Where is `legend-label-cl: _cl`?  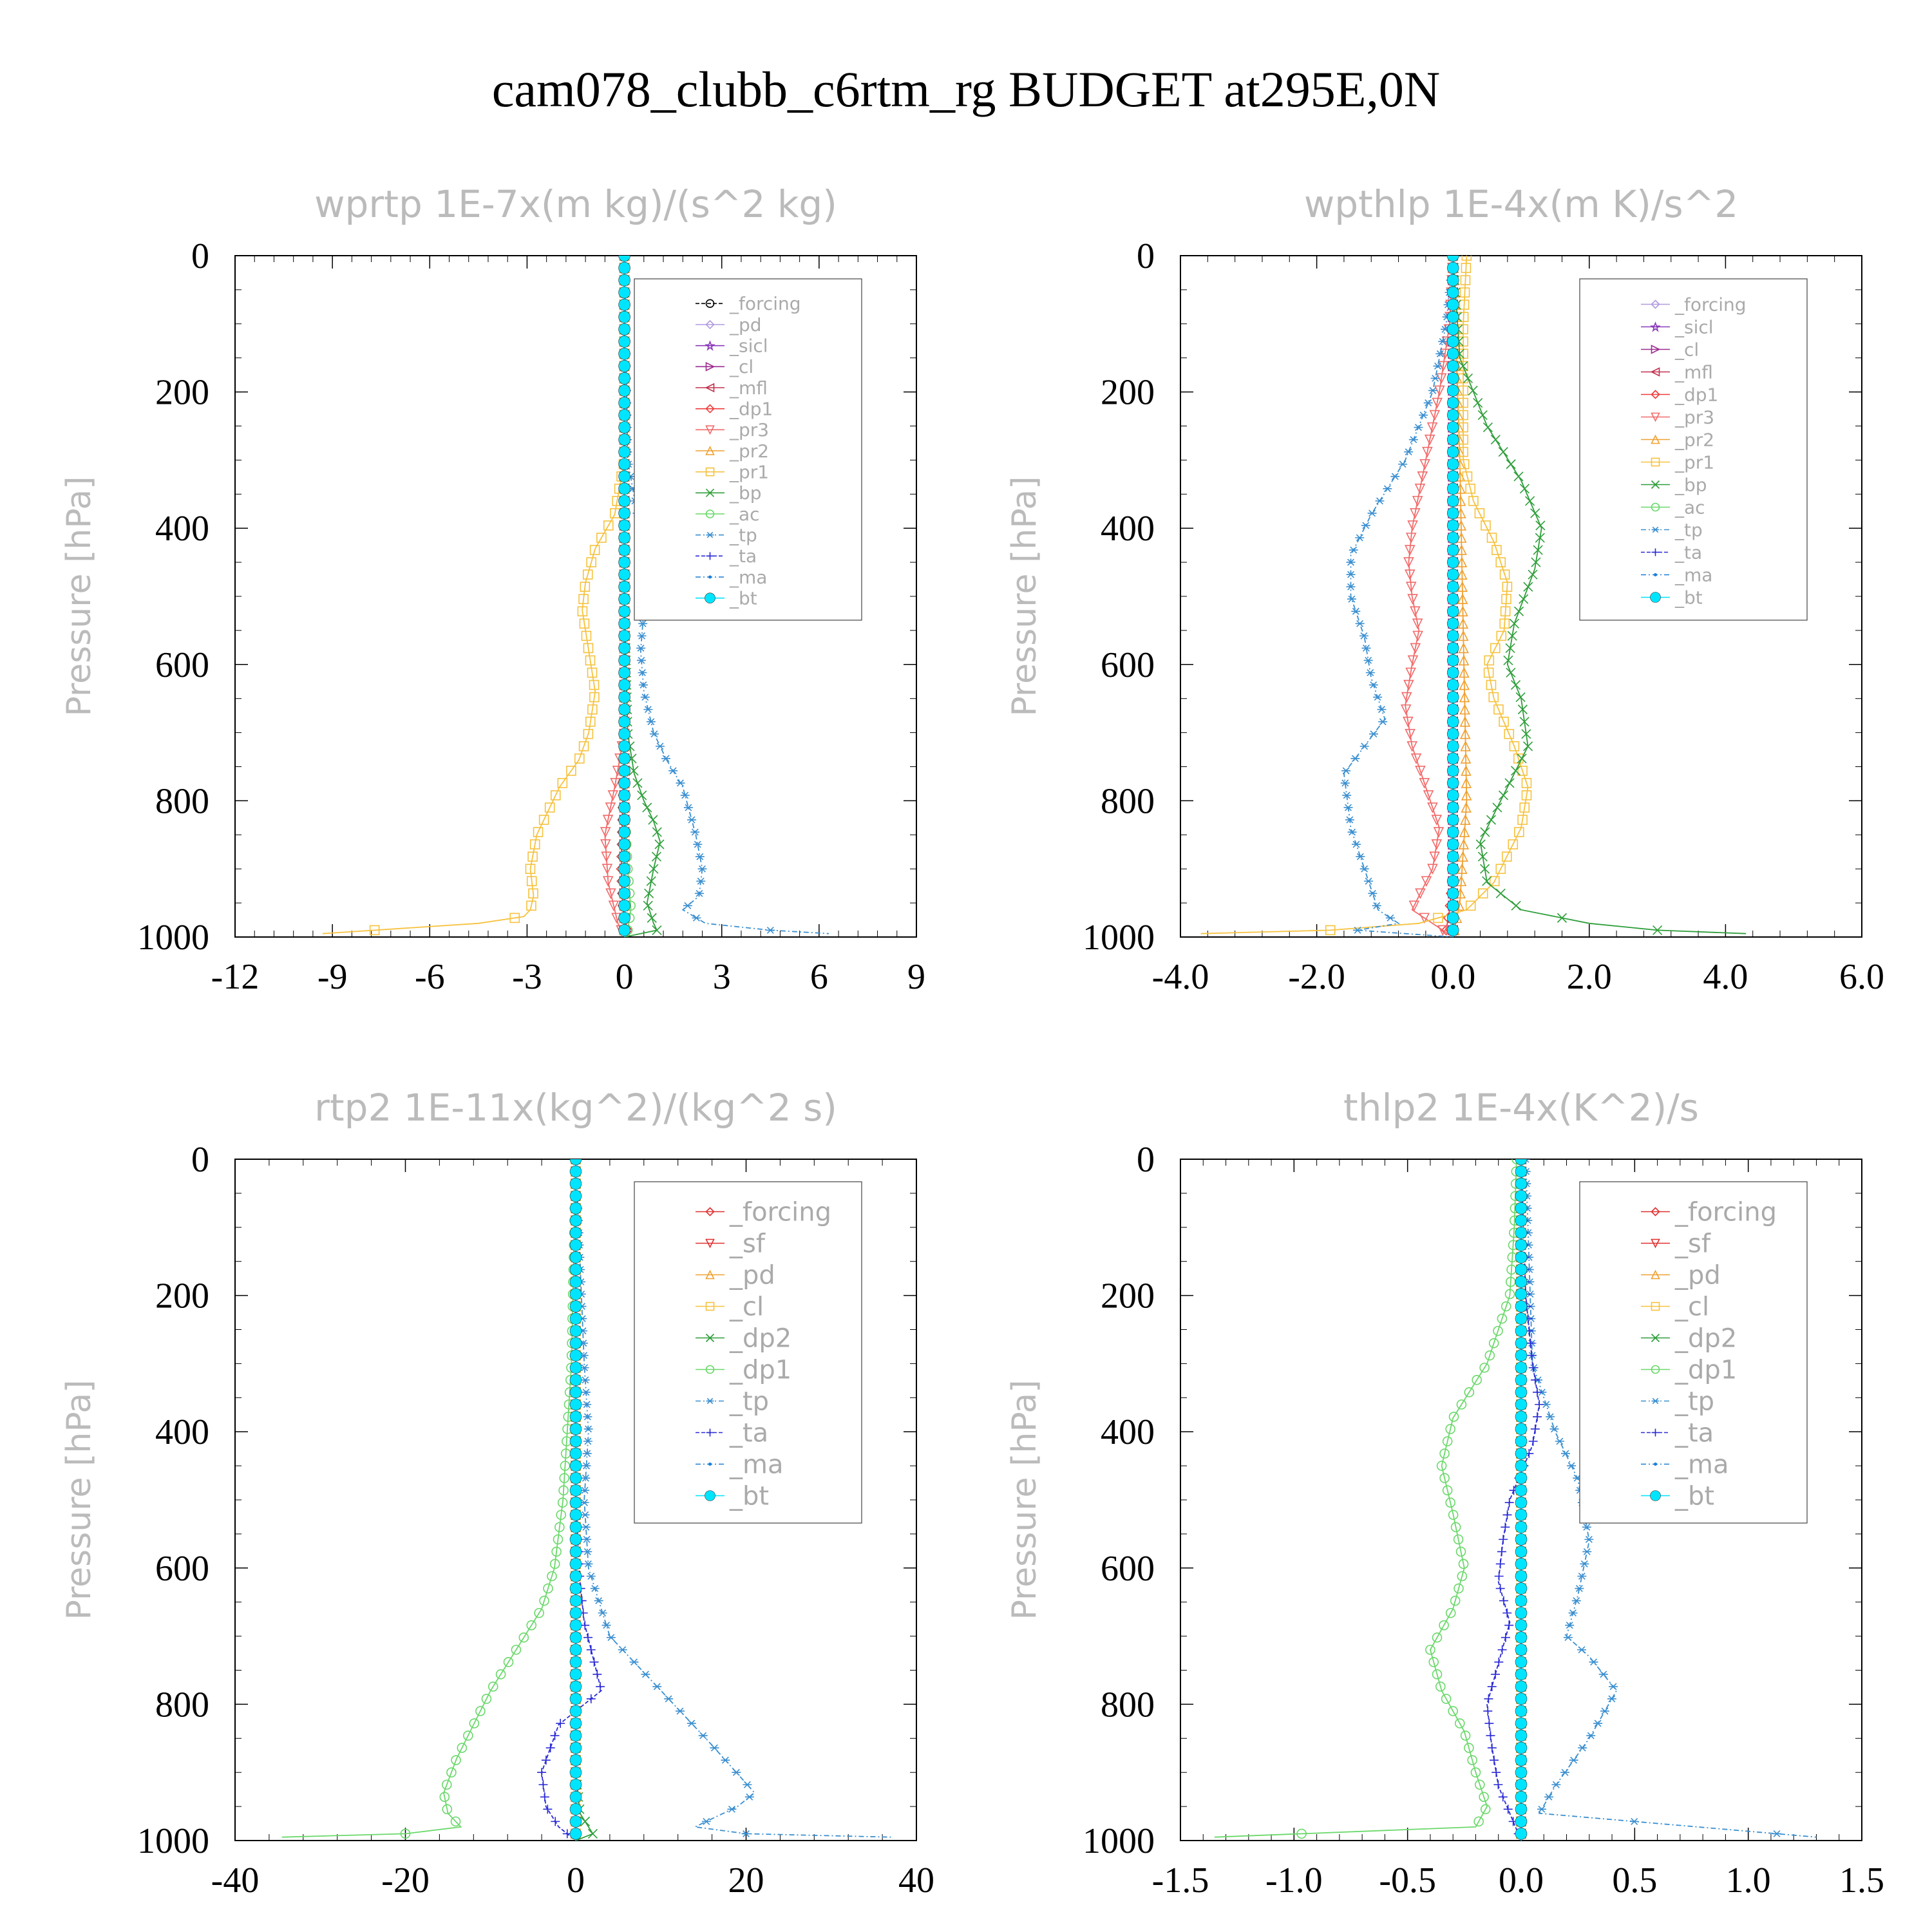 legend-label-cl: _cl is located at coordinates (1692, 1307).